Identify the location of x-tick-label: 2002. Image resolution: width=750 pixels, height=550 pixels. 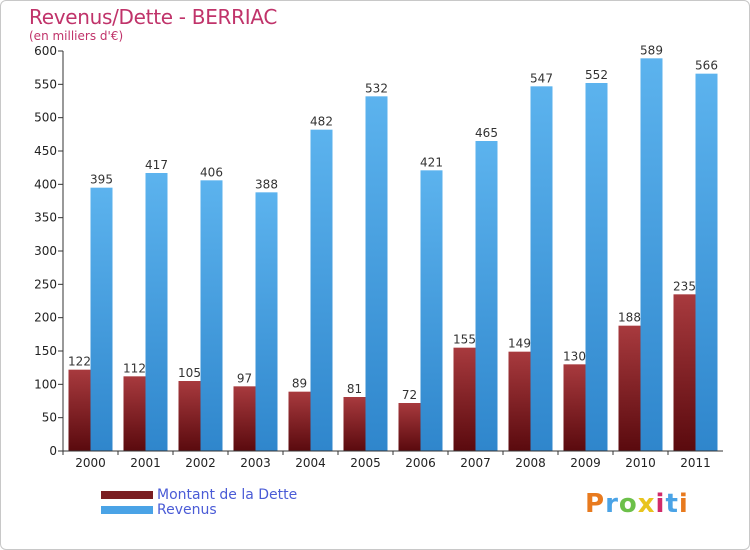
(200, 463).